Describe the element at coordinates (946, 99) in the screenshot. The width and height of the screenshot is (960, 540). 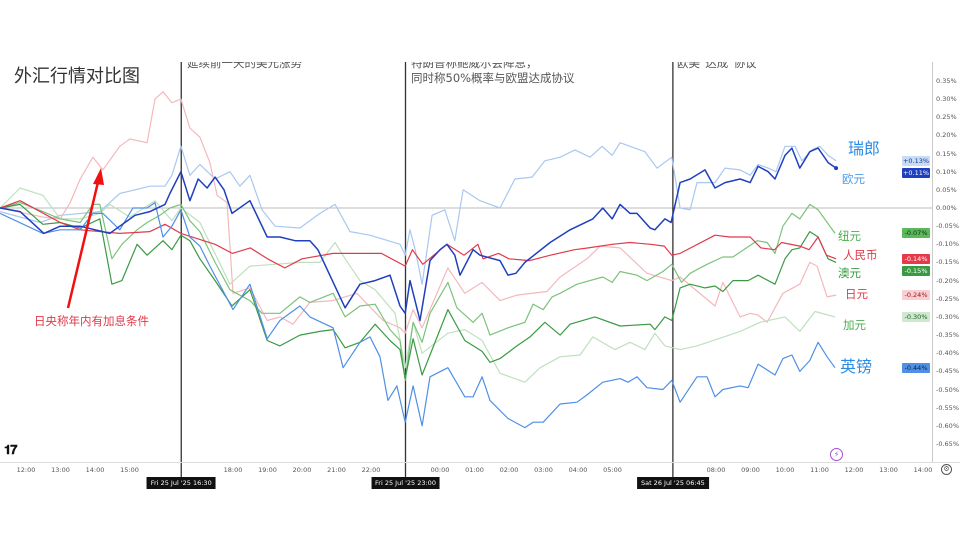
I see `y-tick-label: 0.30%` at that location.